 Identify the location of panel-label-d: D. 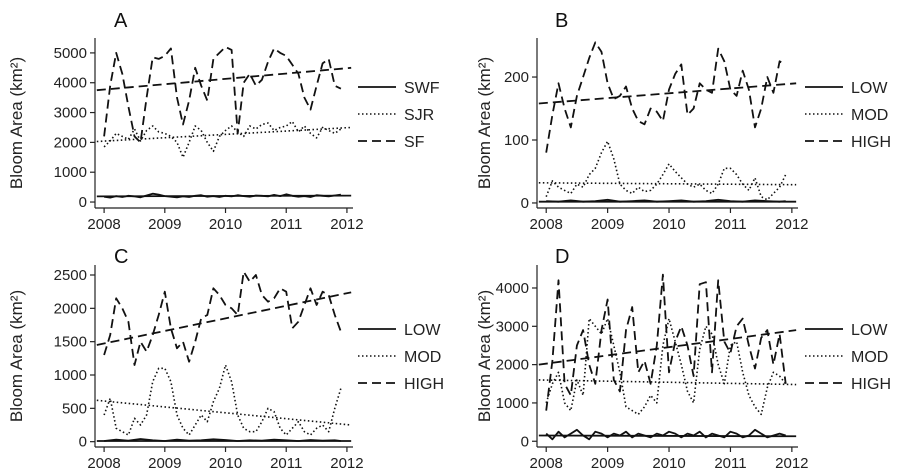
(562, 257).